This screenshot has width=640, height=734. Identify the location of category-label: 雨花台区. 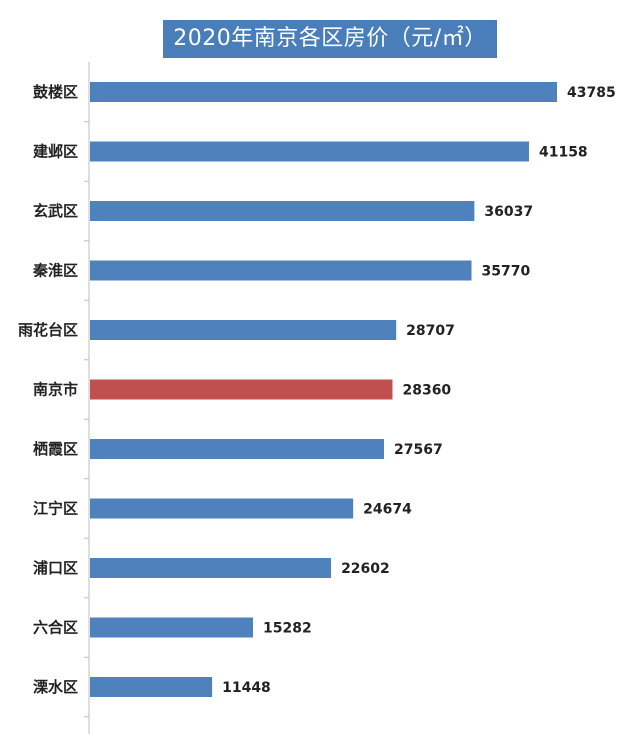
(48, 330).